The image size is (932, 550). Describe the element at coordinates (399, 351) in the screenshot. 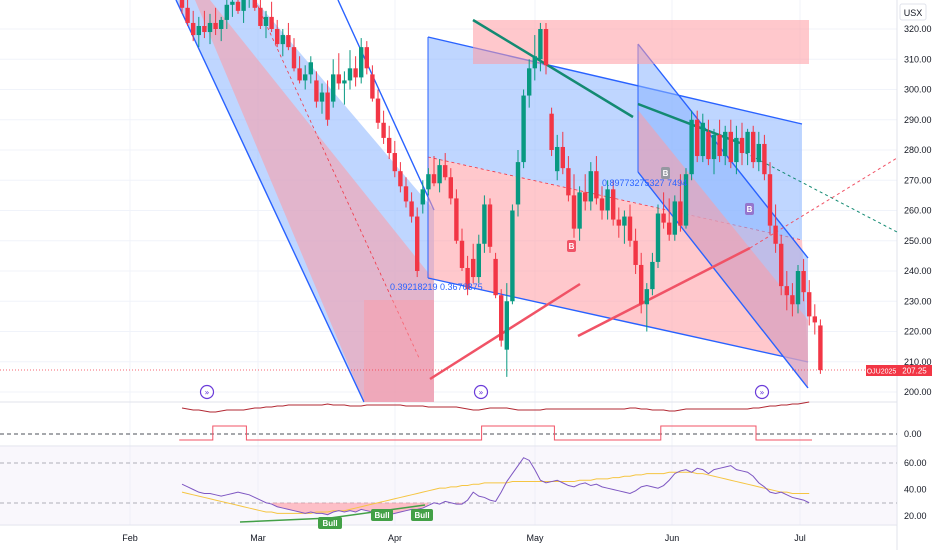

I see `support-zone` at that location.